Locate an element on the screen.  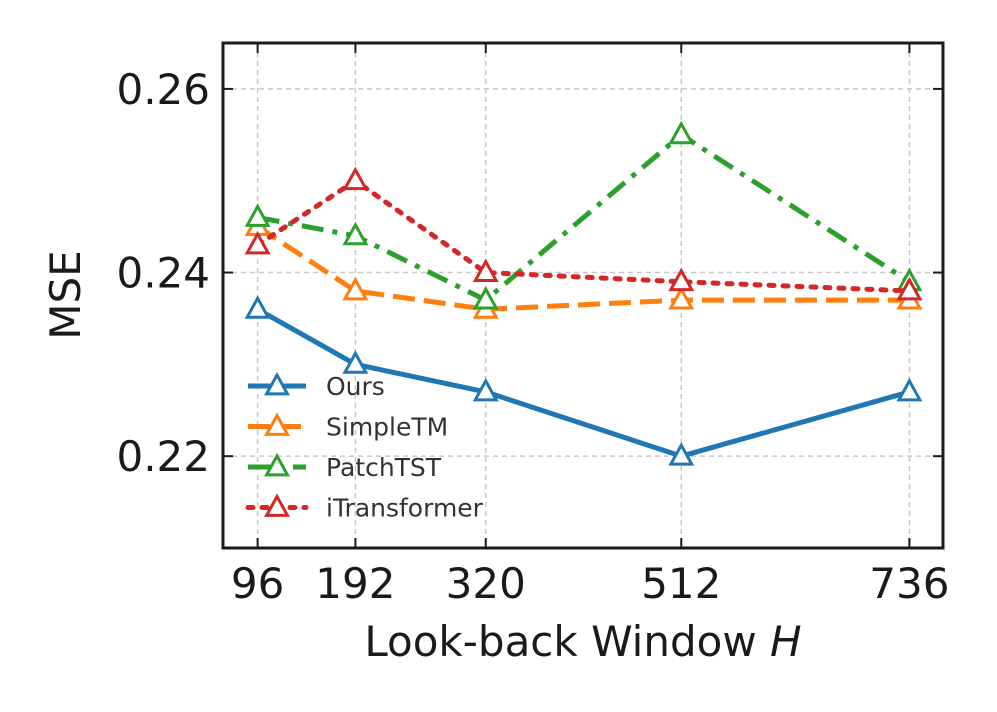
legend-item-patchtst: PatchTST is located at coordinates (345, 467).